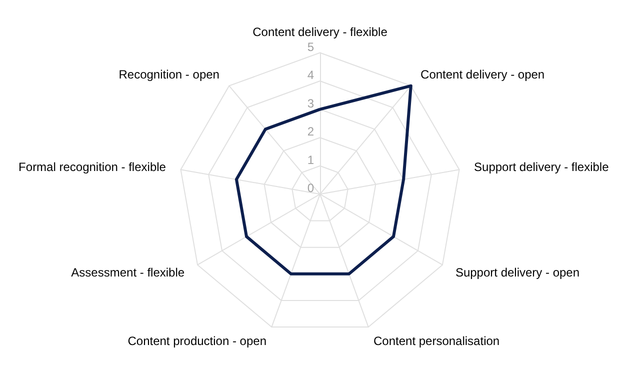  I want to click on y-tick-label: 2, so click(310, 131).